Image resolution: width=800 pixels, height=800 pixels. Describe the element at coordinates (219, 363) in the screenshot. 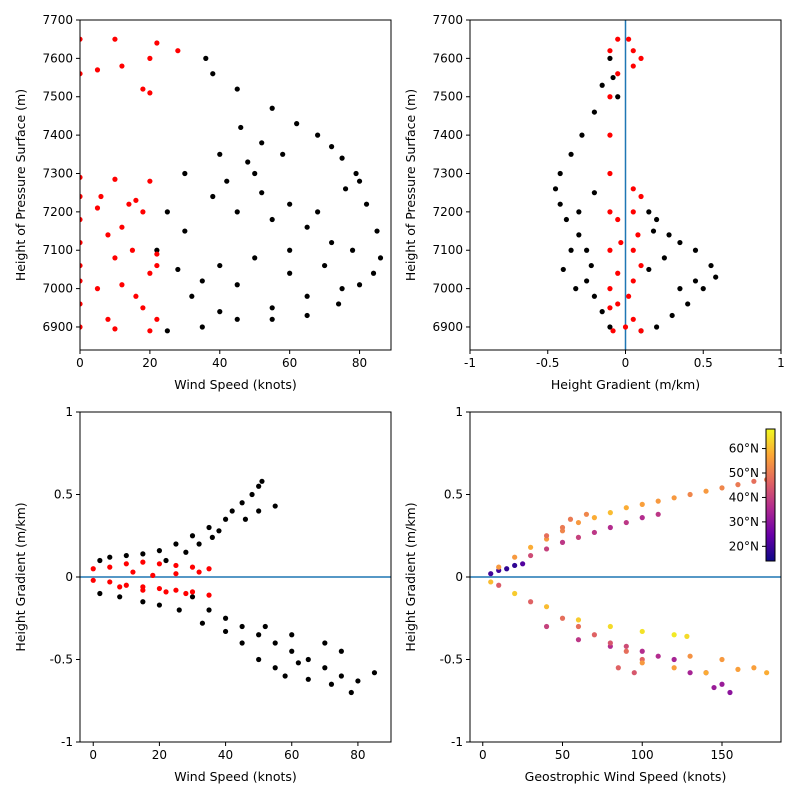

I see `x-tick-label: 40` at that location.